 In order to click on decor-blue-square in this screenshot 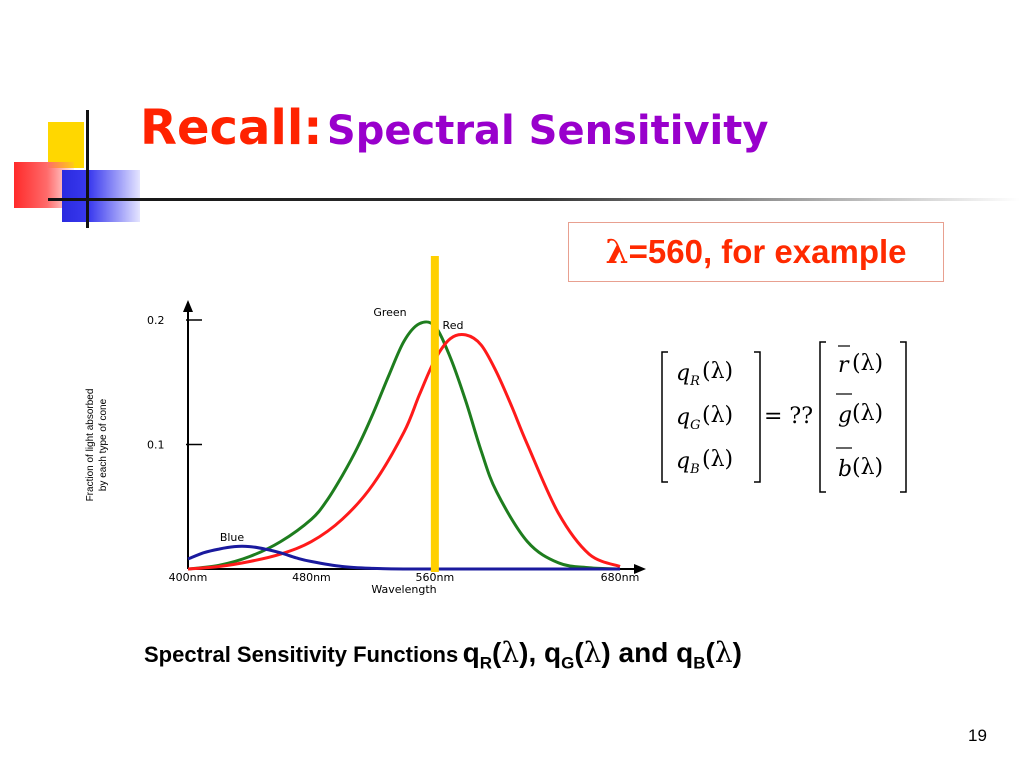, I will do `click(101, 196)`.